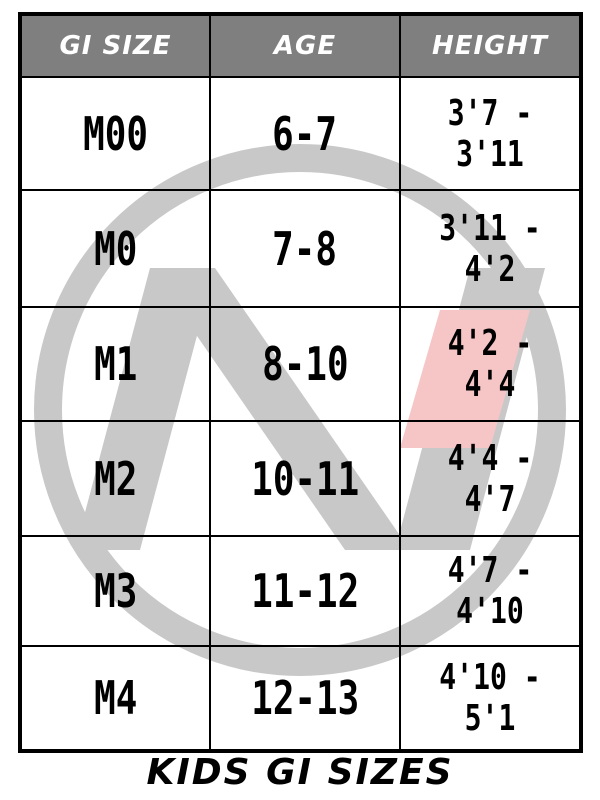 The height and width of the screenshot is (800, 600). I want to click on cell-age: 11-12, so click(305, 591).